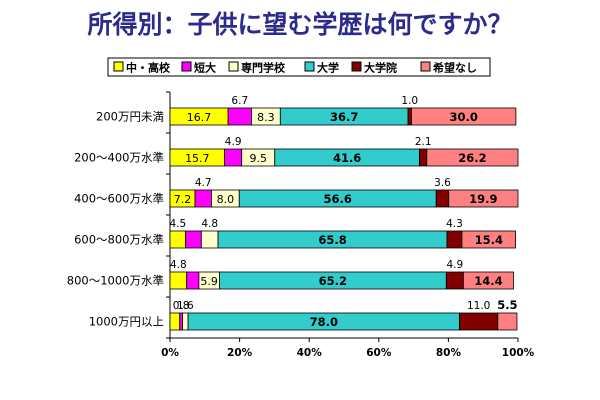 This screenshot has height=400, width=600. What do you see at coordinates (209, 281) in the screenshot?
I see `data-label: 5.9` at bounding box center [209, 281].